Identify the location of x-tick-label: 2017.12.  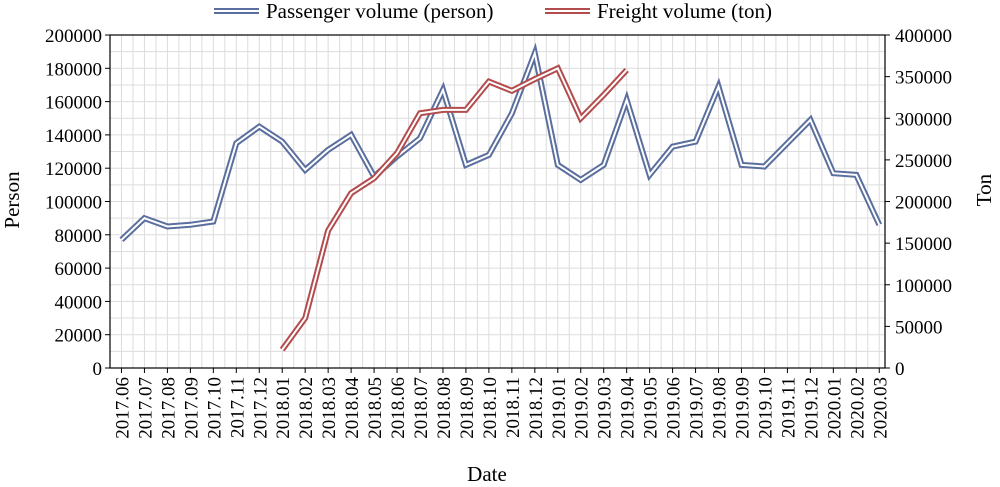
(260, 408).